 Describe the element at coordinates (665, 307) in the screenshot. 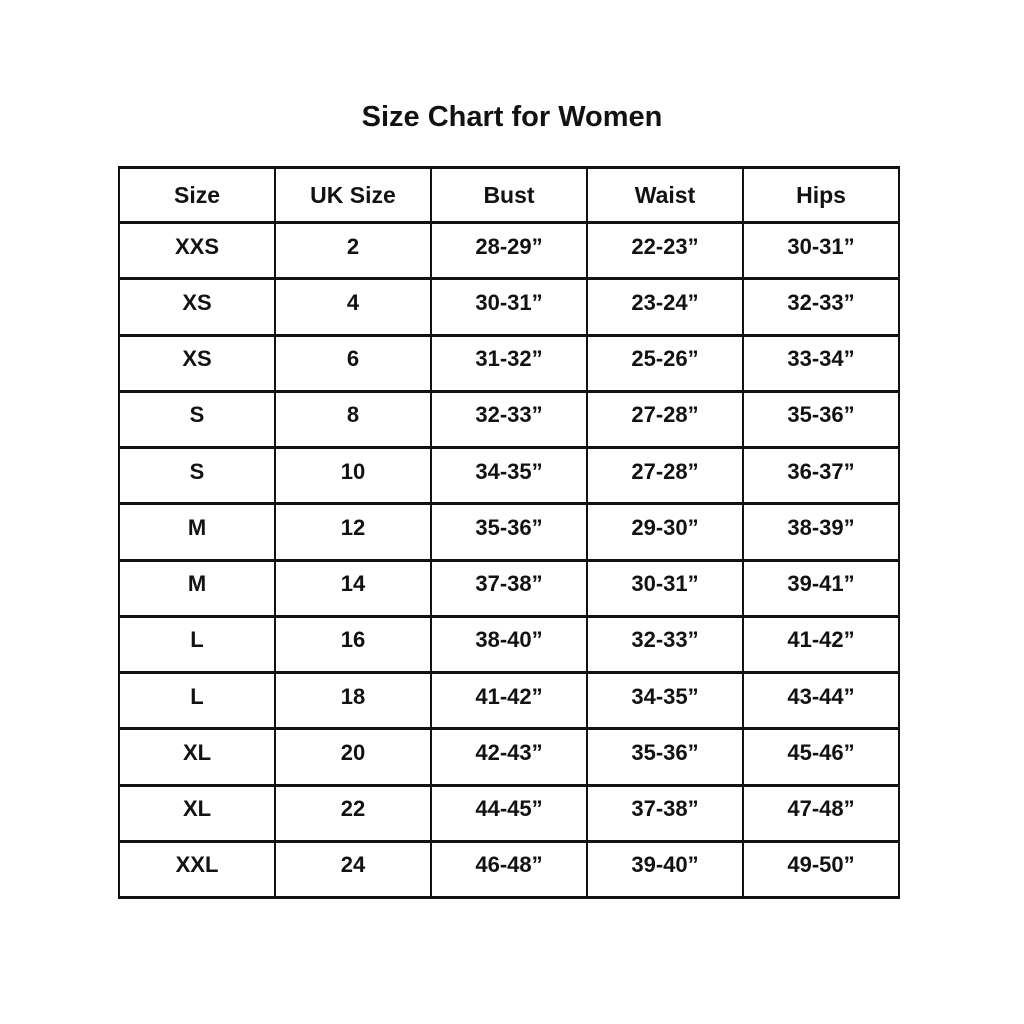

I see `cell-waist: 23-24”` at that location.